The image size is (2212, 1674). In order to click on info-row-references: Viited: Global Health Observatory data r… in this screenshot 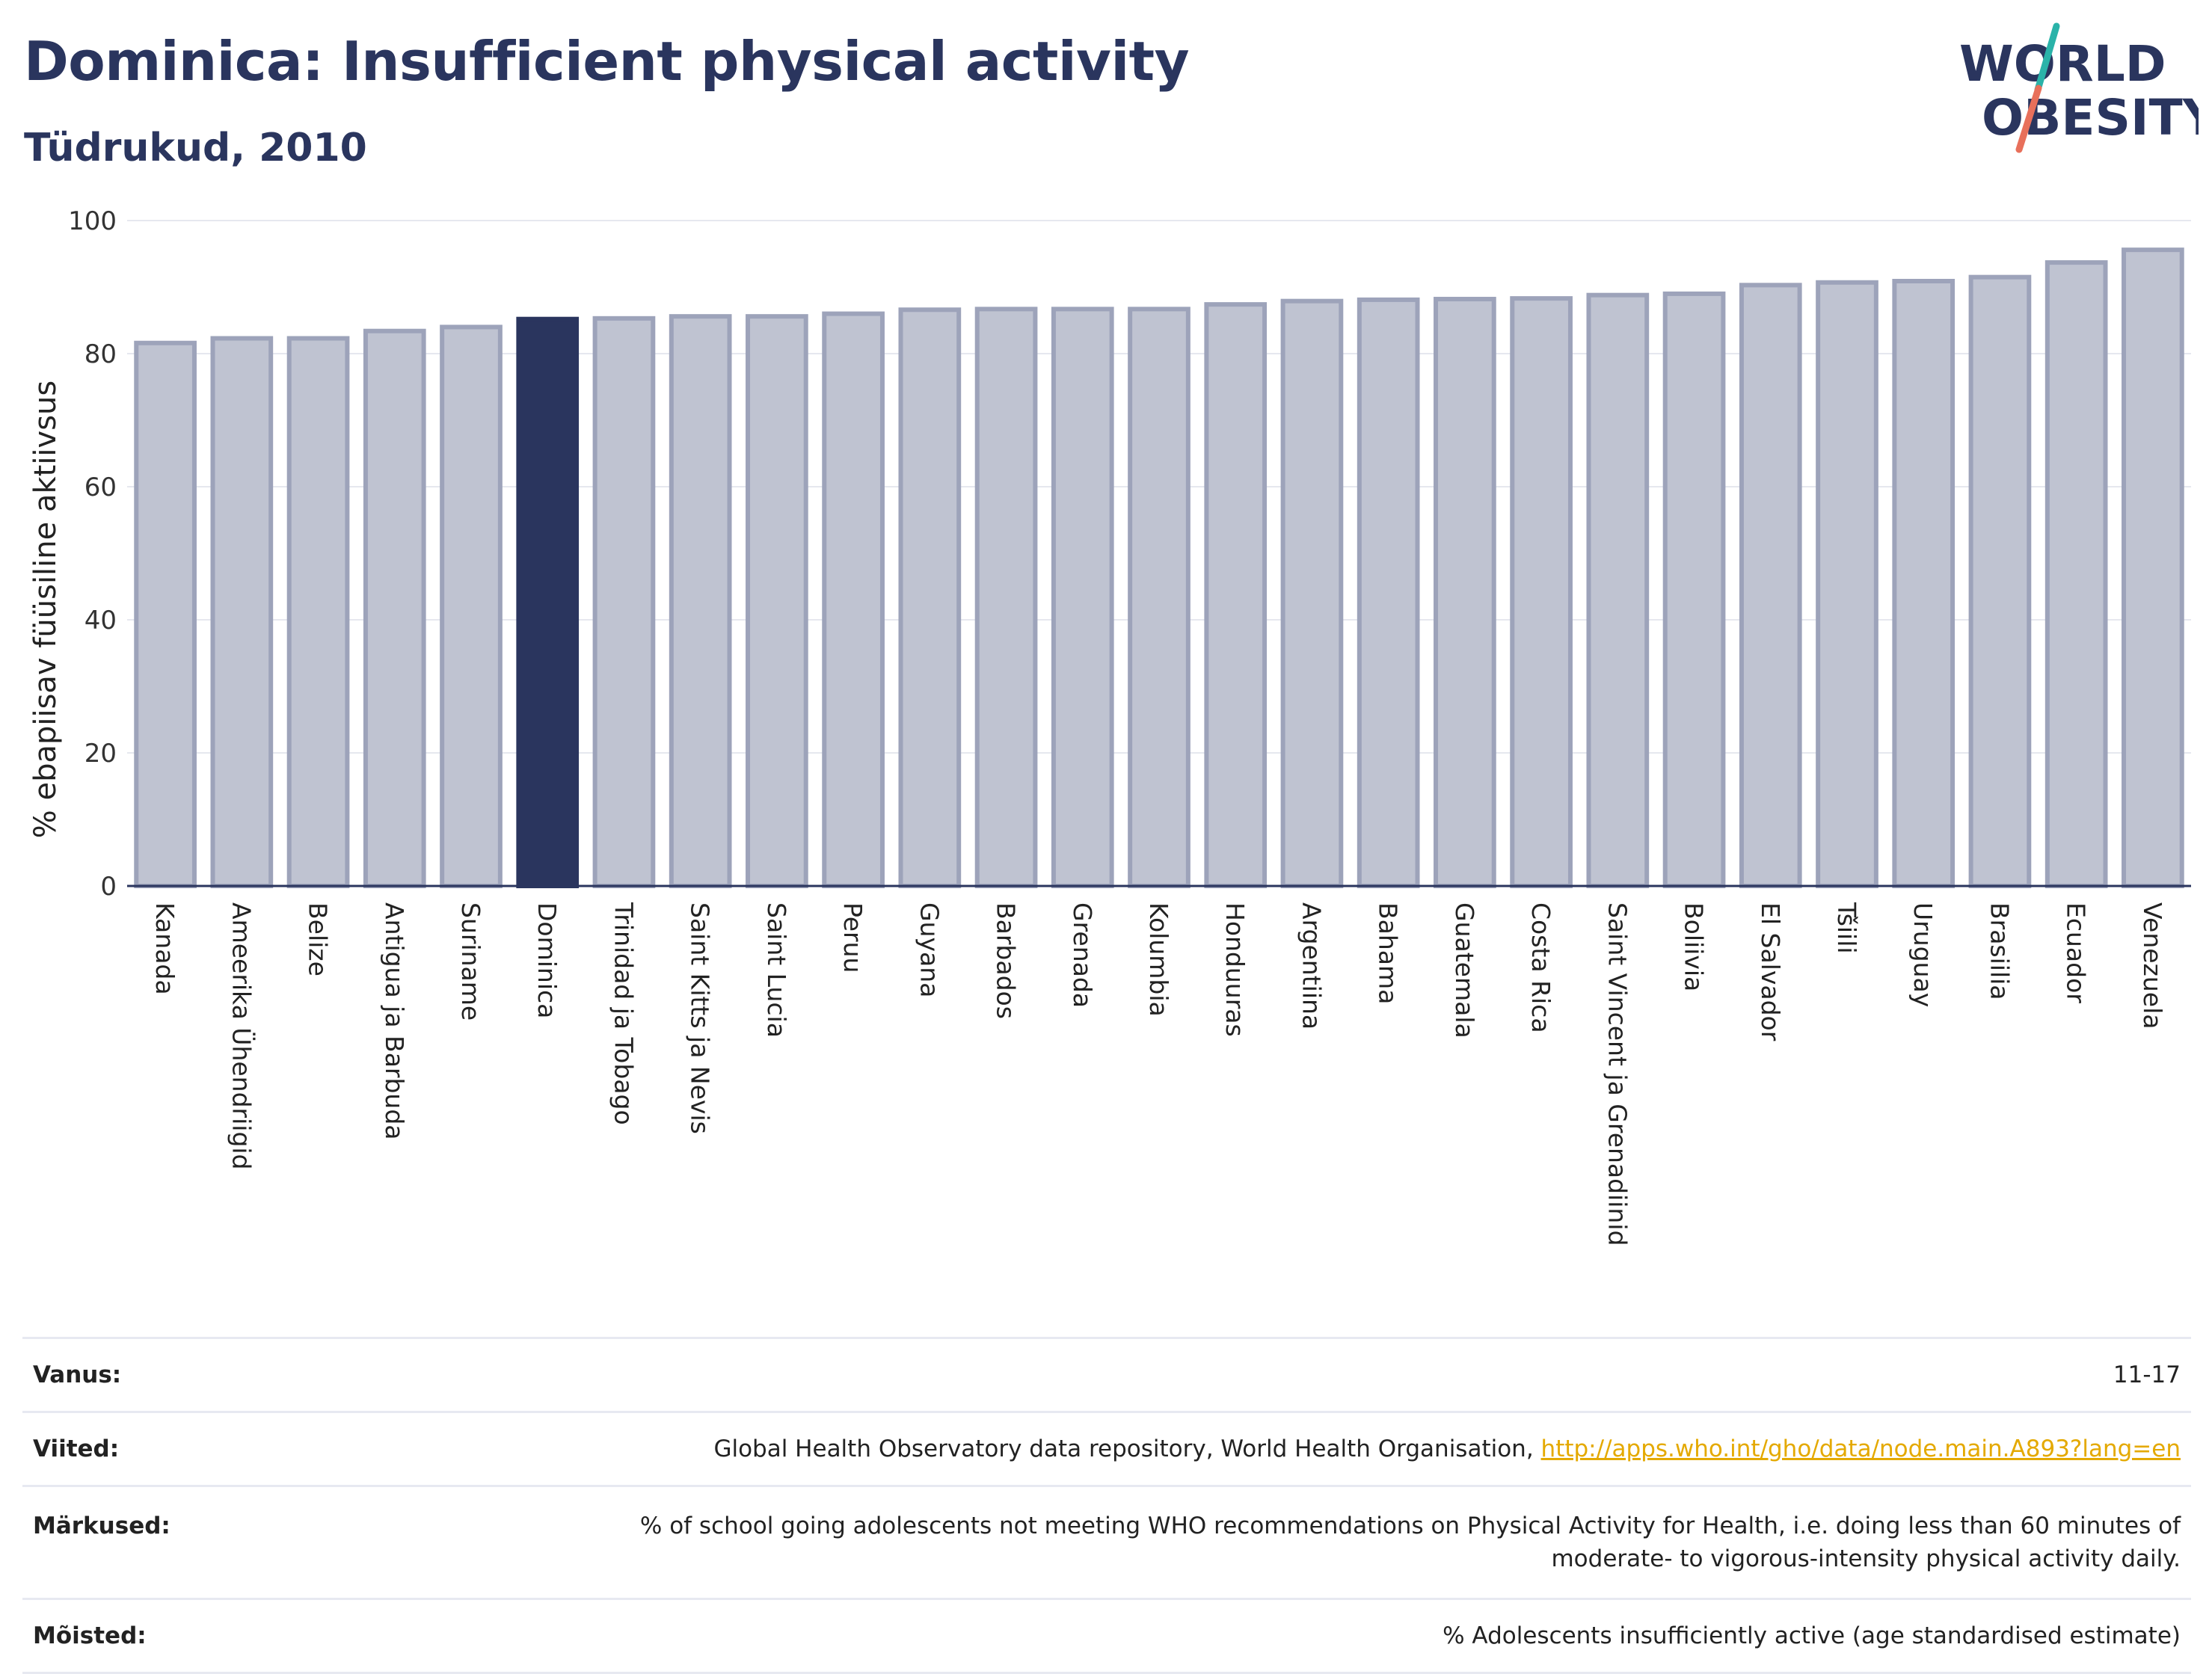, I will do `click(1106, 1448)`.